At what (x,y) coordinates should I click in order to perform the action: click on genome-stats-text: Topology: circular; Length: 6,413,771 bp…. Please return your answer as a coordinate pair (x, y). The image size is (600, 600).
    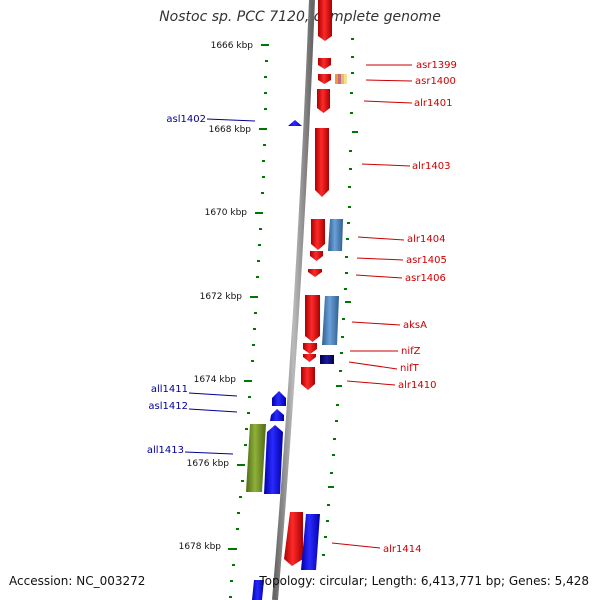
    Looking at the image, I should click on (424, 581).